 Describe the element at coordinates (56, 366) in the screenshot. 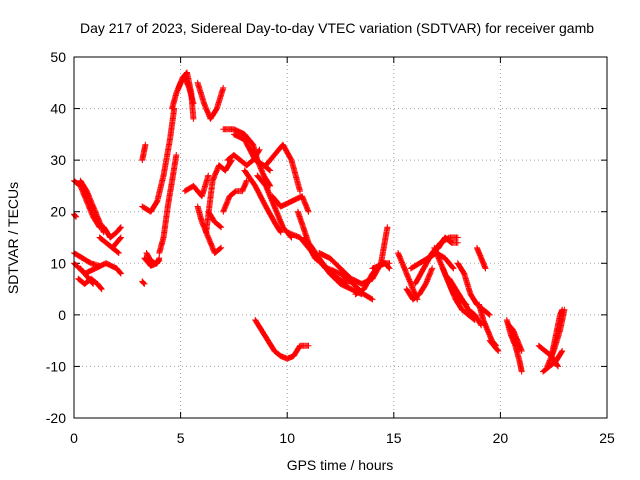

I see `y-tick-label: -10` at that location.